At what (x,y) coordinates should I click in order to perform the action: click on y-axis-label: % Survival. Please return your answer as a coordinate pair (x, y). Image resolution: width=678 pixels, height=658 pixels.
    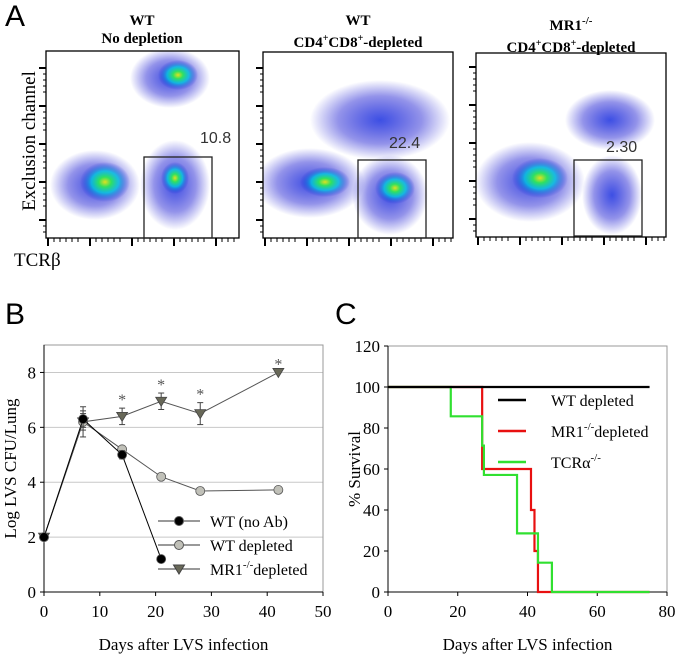
    Looking at the image, I should click on (354, 469).